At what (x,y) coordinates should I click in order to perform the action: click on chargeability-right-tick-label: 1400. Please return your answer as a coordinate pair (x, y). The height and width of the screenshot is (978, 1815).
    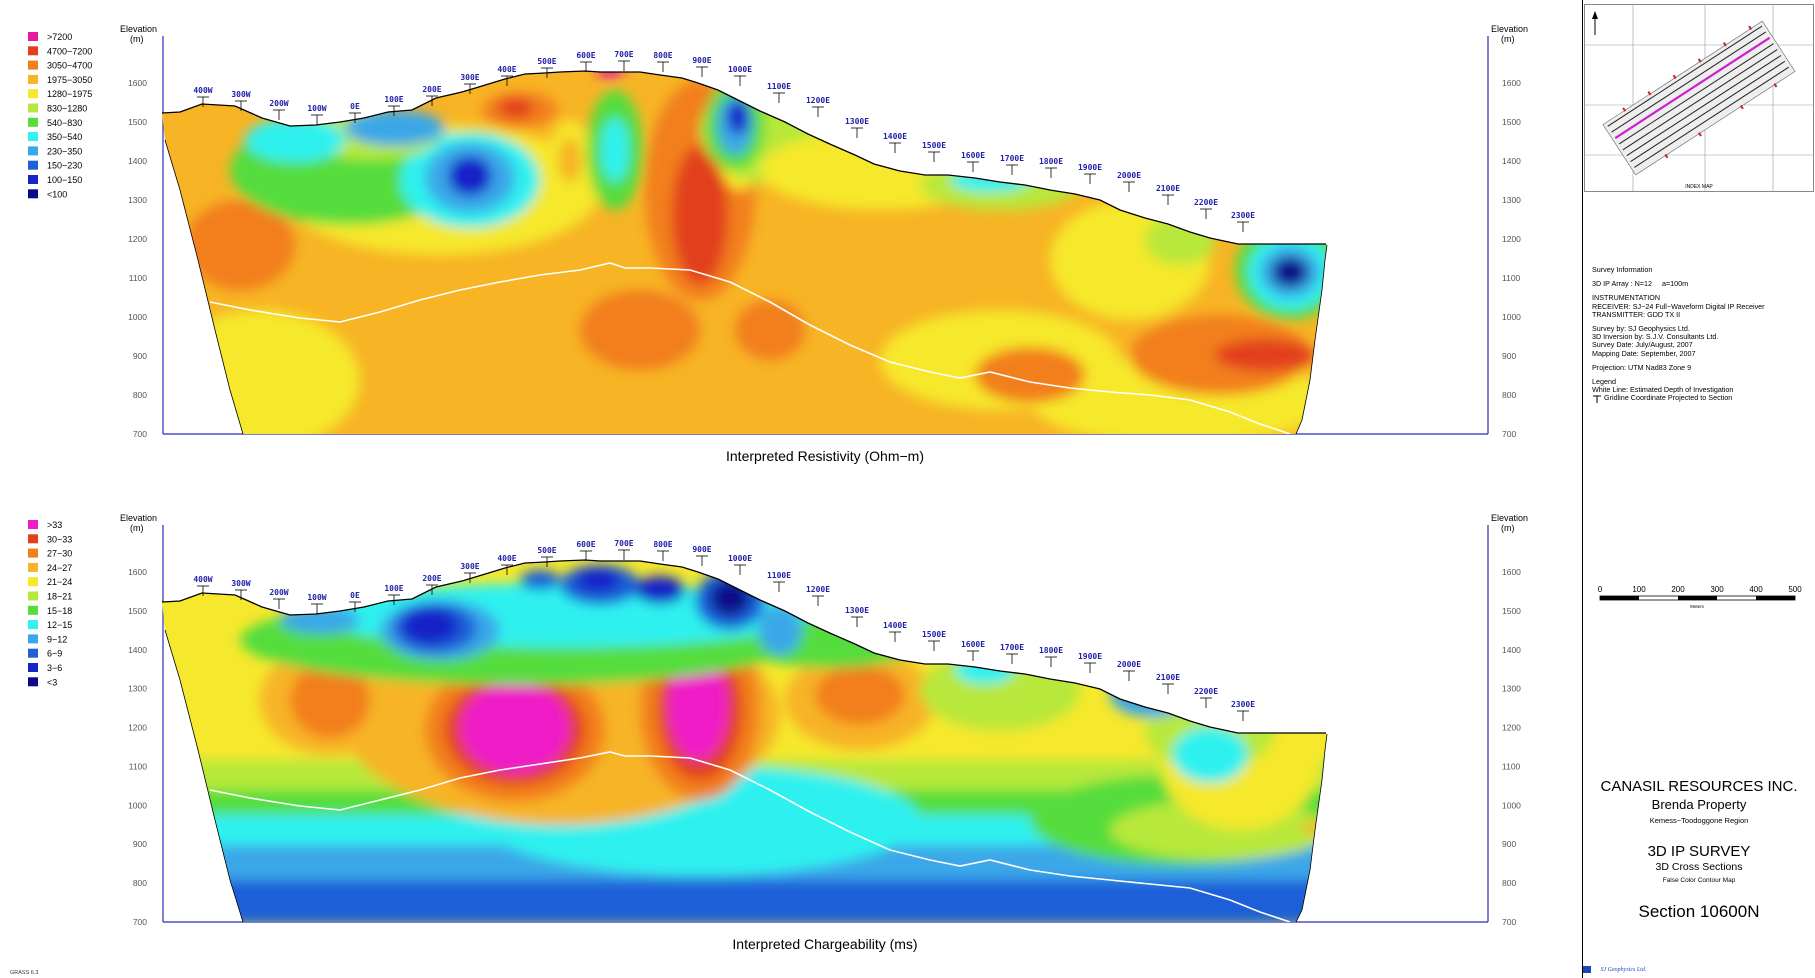
    Looking at the image, I should click on (1511, 650).